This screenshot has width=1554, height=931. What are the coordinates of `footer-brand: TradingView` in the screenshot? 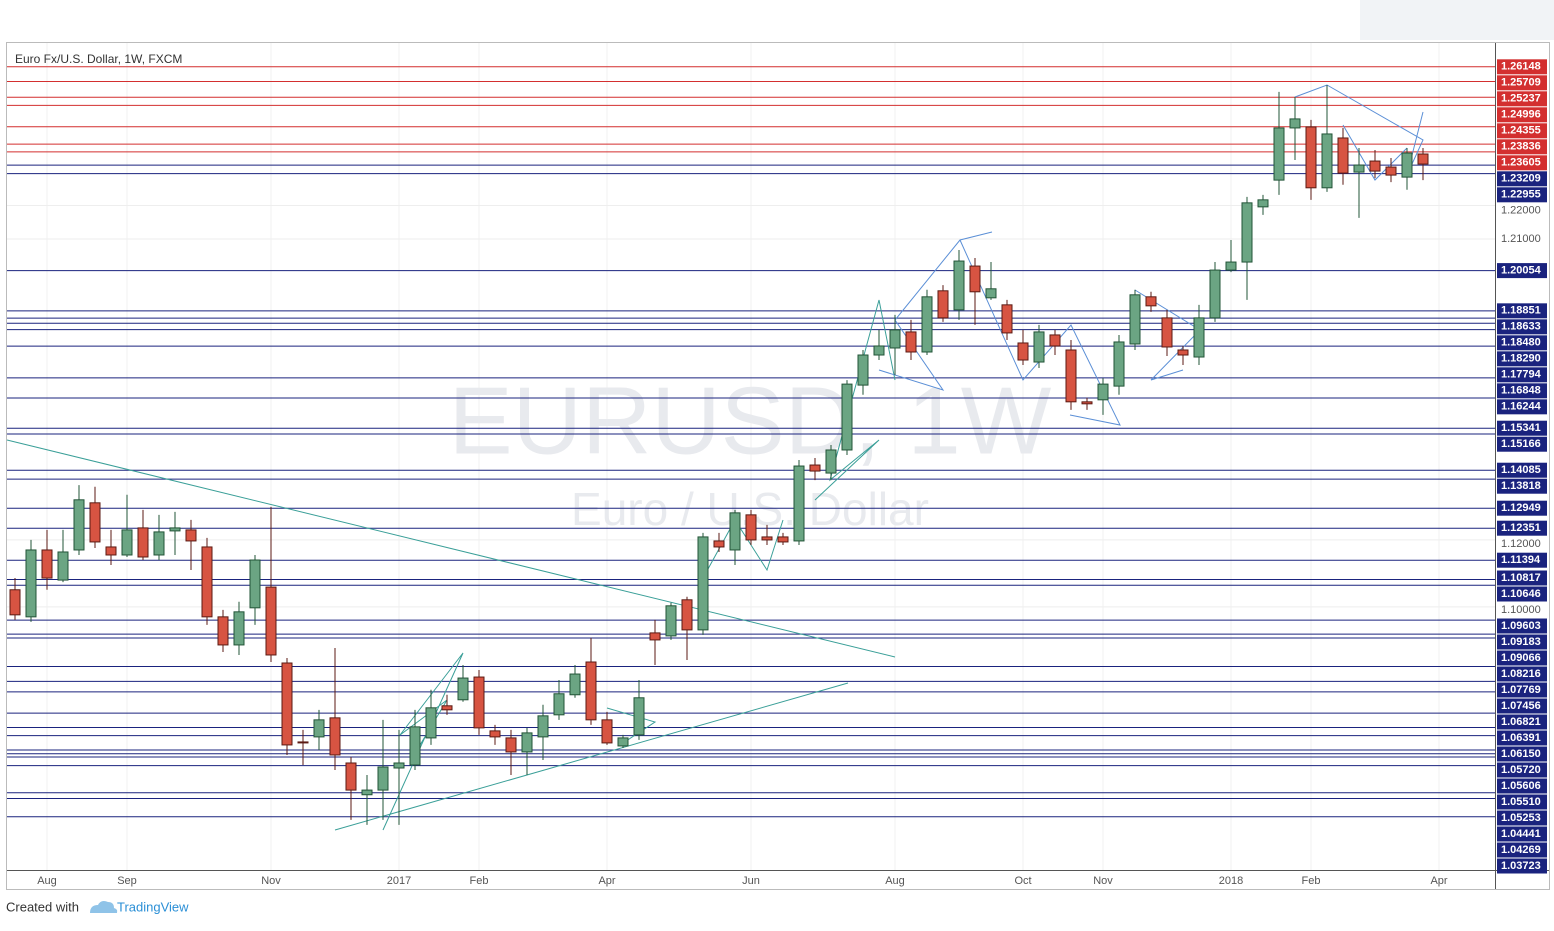 It's located at (153, 906).